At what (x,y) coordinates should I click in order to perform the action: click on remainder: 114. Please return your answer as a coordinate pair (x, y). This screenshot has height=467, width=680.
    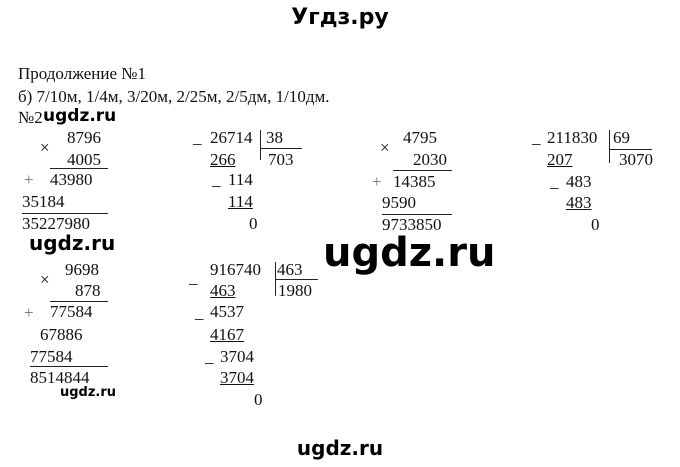
    Looking at the image, I should click on (240, 179).